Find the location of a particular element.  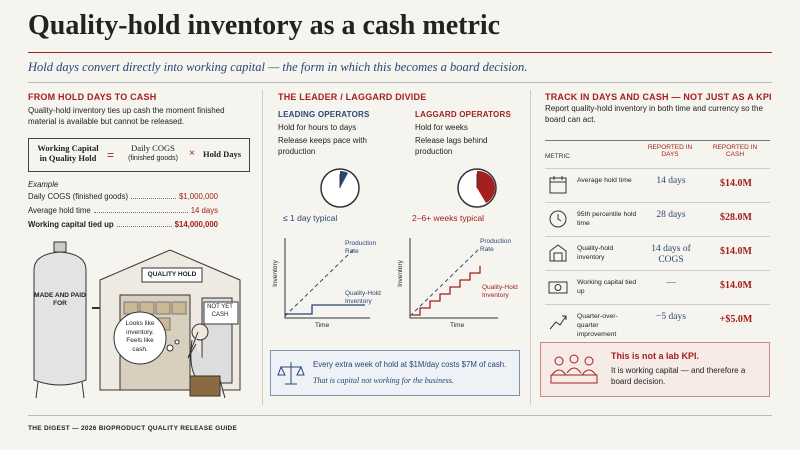

thought-bubble: Looks like inventory. Feels like cash. is located at coordinates (140, 336).